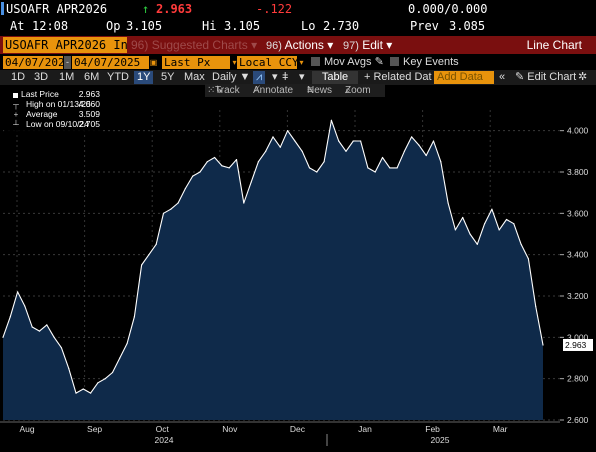 The width and height of the screenshot is (596, 452). What do you see at coordinates (578, 213) in the screenshot?
I see `y-tick-label: 3.600` at bounding box center [578, 213].